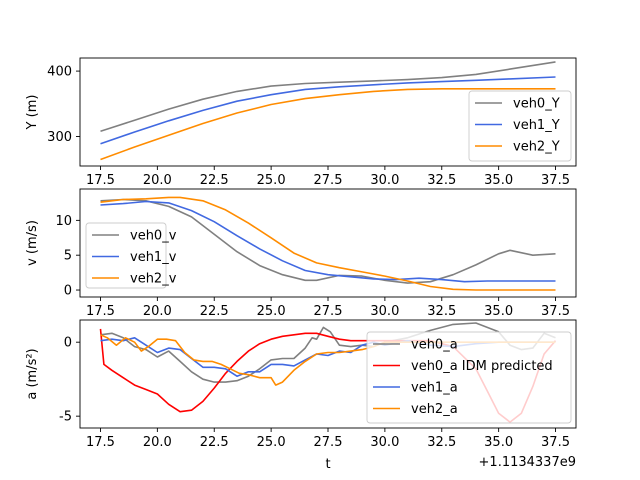 The height and width of the screenshot is (480, 640). What do you see at coordinates (32, 243) in the screenshot?
I see `y-axis-label: v (m/s)` at bounding box center [32, 243].